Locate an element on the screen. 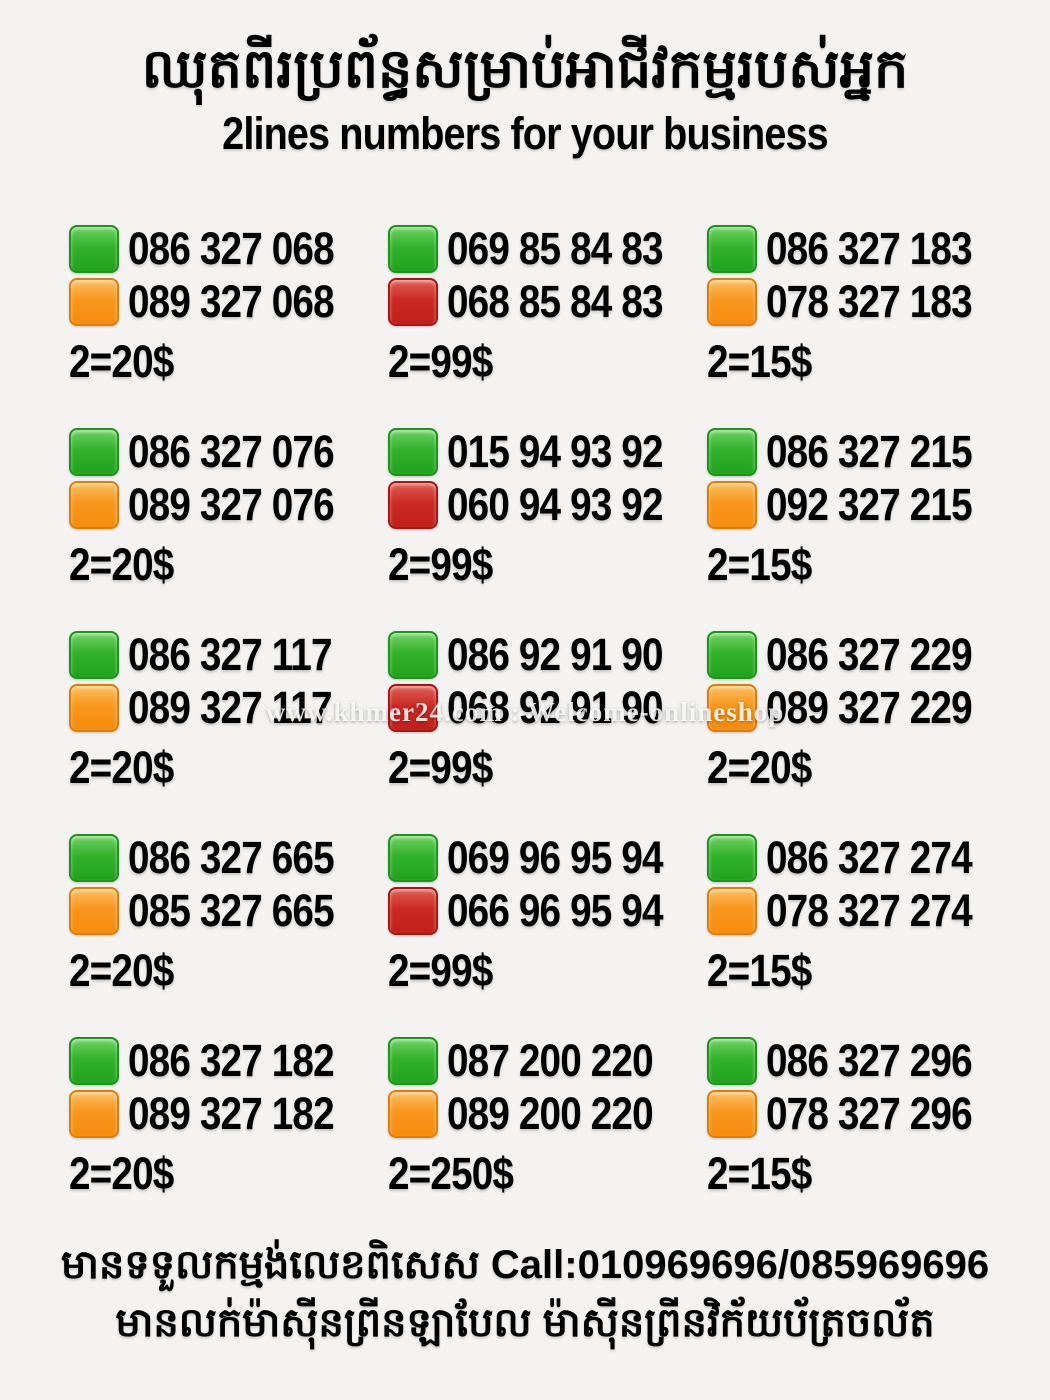 The height and width of the screenshot is (1400, 1050). number-line: 086 327 296 is located at coordinates (866, 1060).